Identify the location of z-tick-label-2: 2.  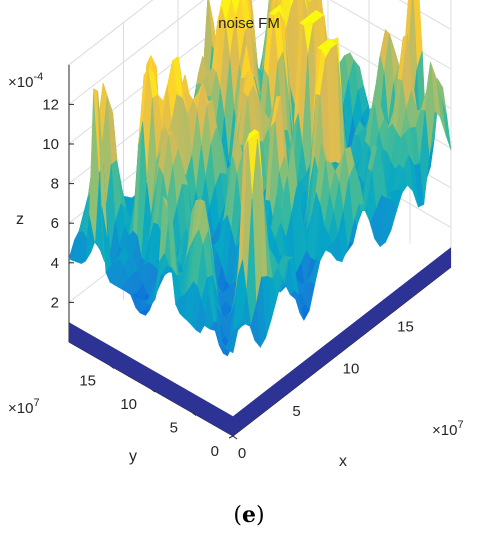
(55, 302).